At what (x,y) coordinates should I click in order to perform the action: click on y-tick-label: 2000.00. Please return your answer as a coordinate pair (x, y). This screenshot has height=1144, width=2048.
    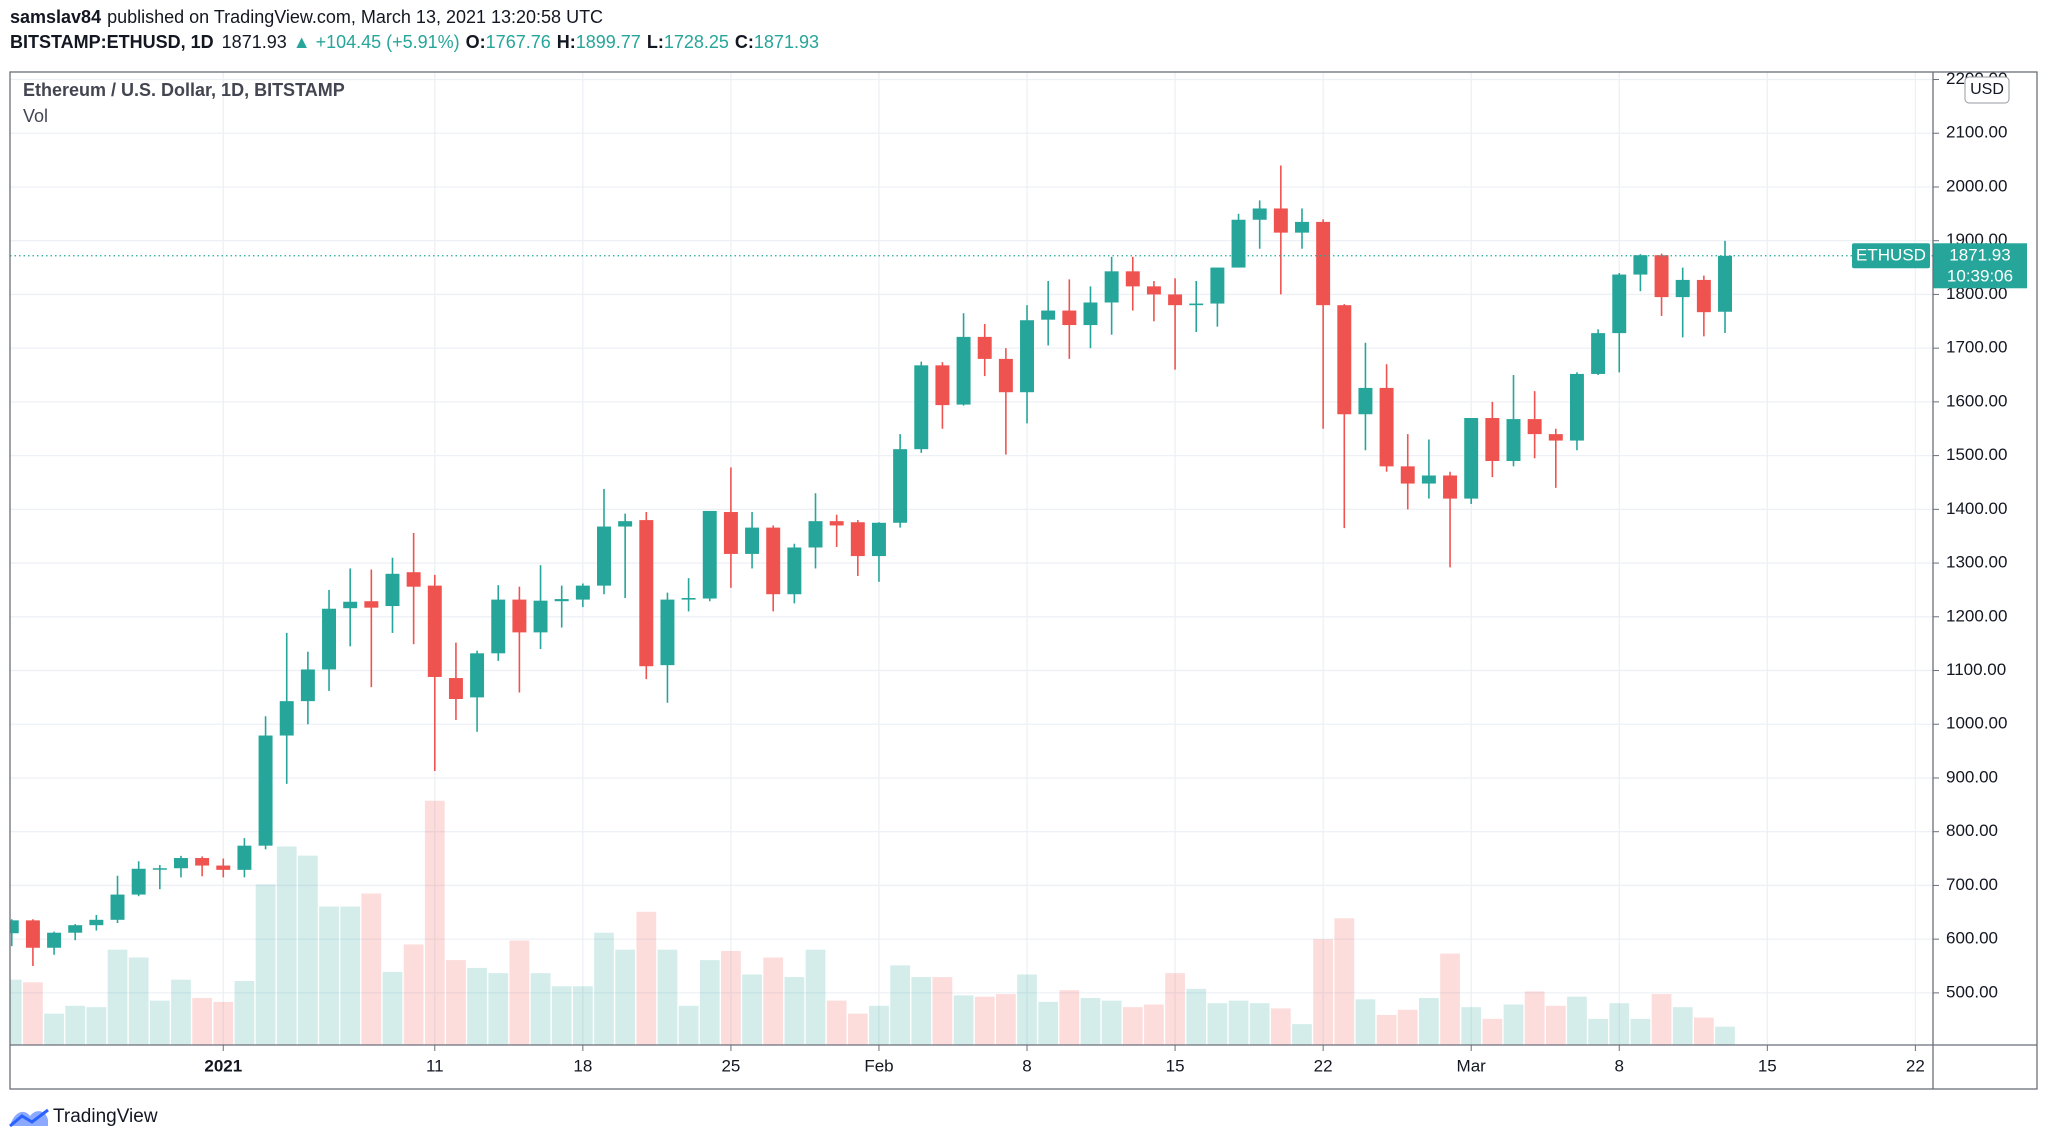
    Looking at the image, I should click on (1976, 185).